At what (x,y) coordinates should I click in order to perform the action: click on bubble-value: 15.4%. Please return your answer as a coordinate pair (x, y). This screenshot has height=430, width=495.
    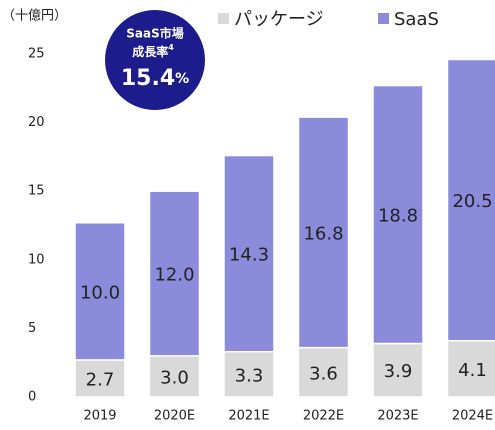
    Looking at the image, I should click on (155, 78).